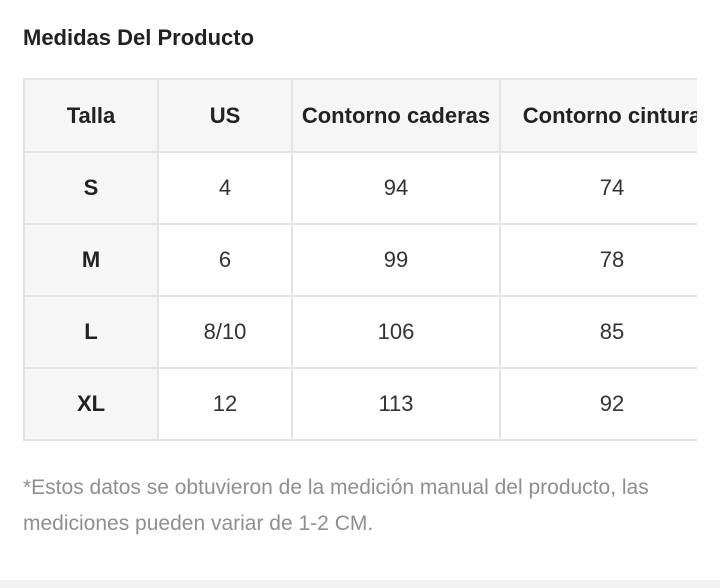 This screenshot has height=588, width=720. I want to click on cell-talla: M, so click(91, 260).